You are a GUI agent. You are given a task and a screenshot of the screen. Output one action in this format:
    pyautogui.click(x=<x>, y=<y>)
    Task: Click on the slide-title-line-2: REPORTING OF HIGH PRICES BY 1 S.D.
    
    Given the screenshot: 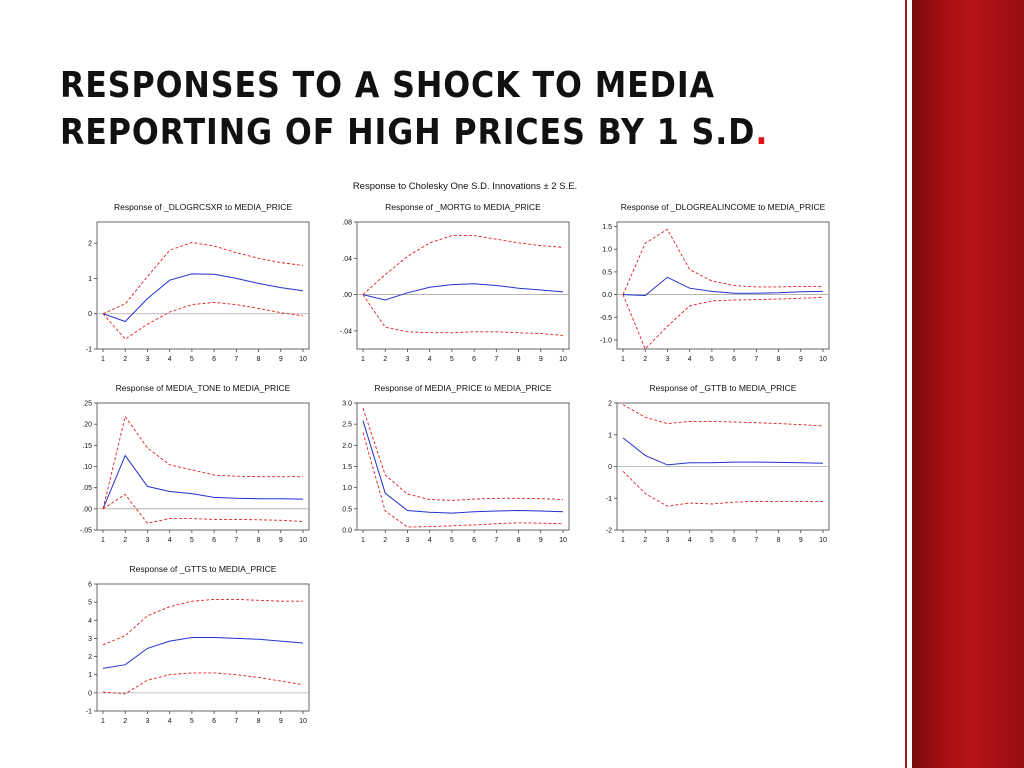 What is the action you would take?
    pyautogui.click(x=429, y=132)
    